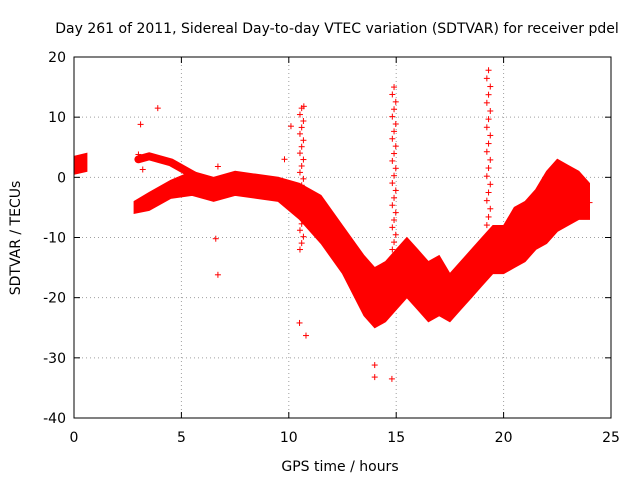  I want to click on x-tick-label: 25, so click(611, 438).